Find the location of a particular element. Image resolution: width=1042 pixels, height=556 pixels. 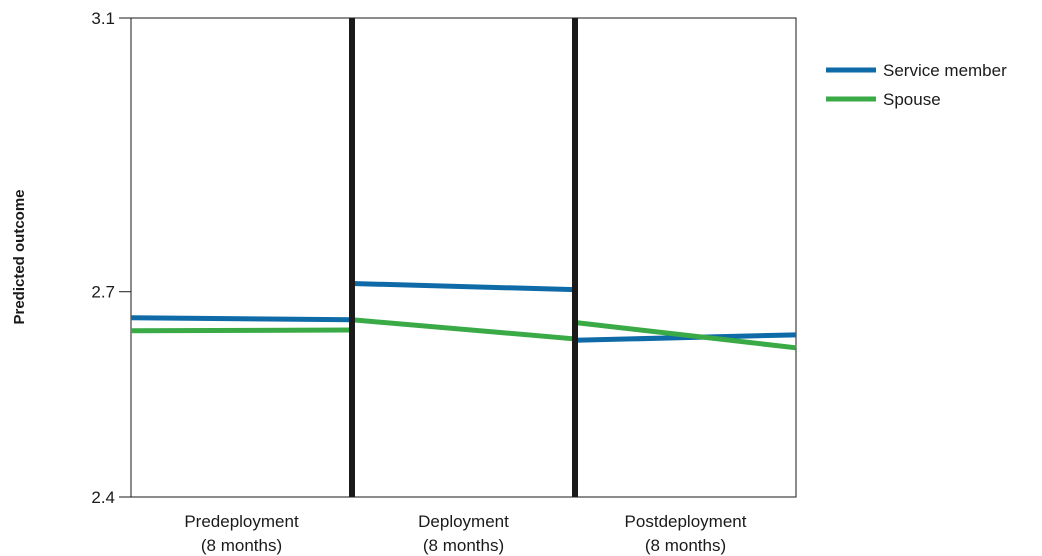

y-tick-label-2: 3.1 is located at coordinates (103, 18).